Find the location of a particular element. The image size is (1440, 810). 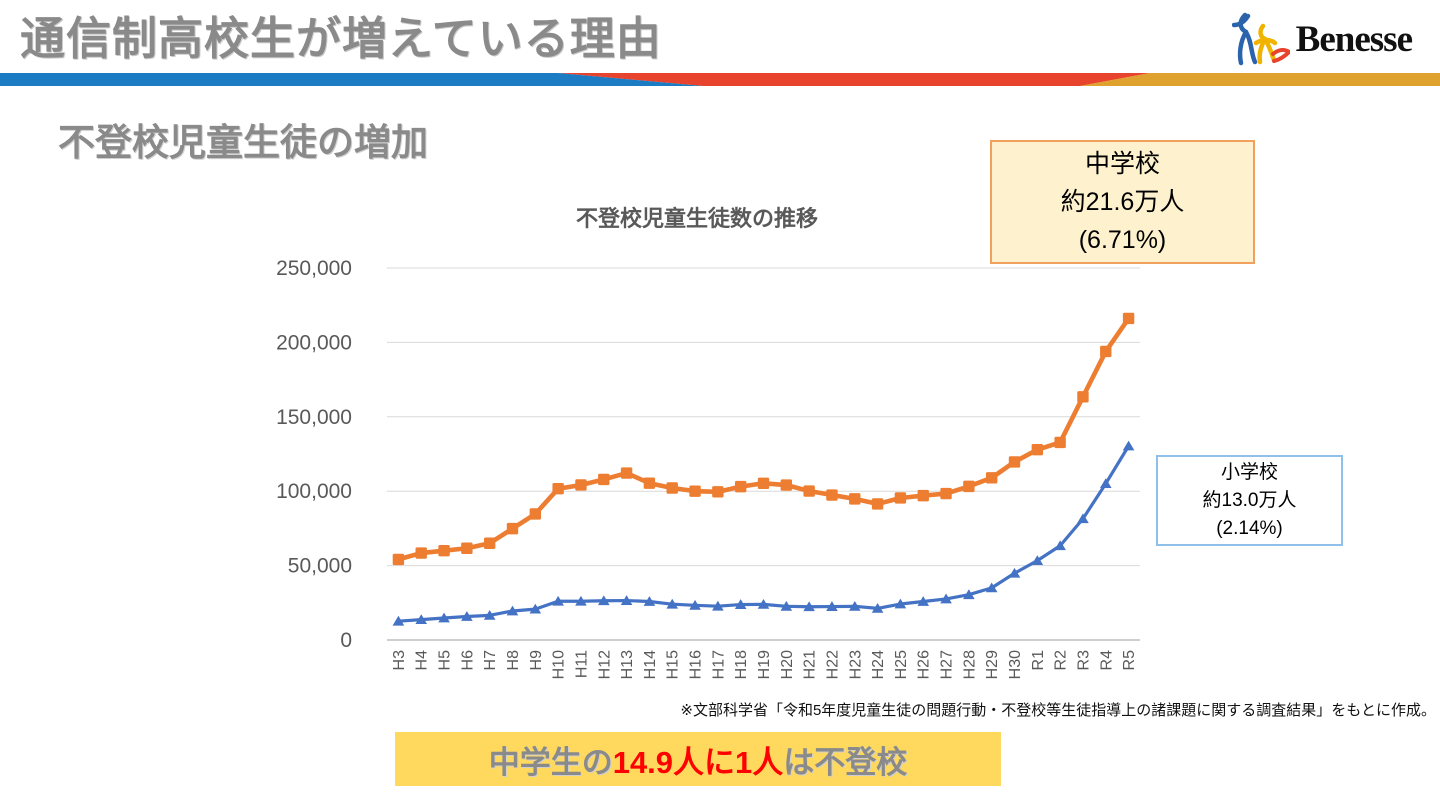

divider-red-segment is located at coordinates (854, 79).